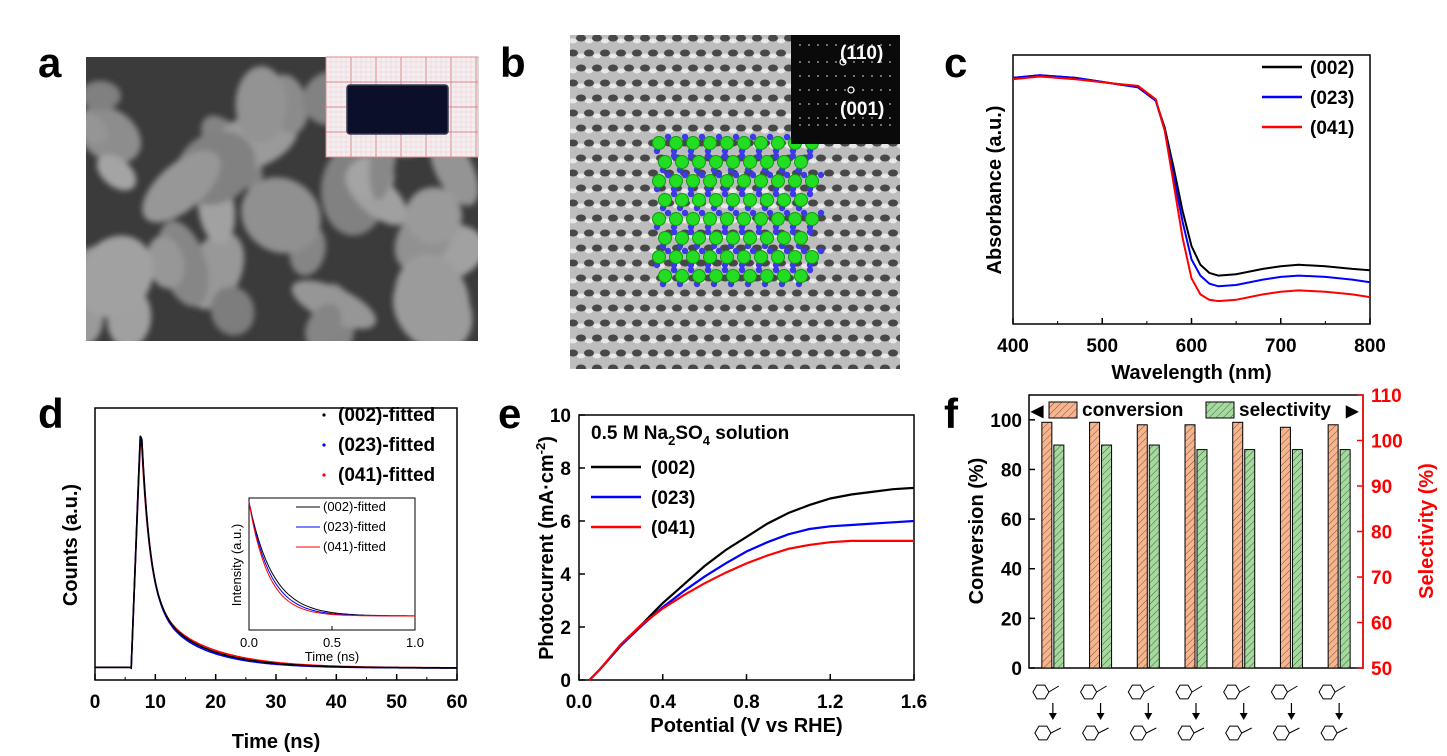 The height and width of the screenshot is (756, 1447). Describe the element at coordinates (1243, 716) in the screenshot. I see `reaction-arrowhead` at that location.